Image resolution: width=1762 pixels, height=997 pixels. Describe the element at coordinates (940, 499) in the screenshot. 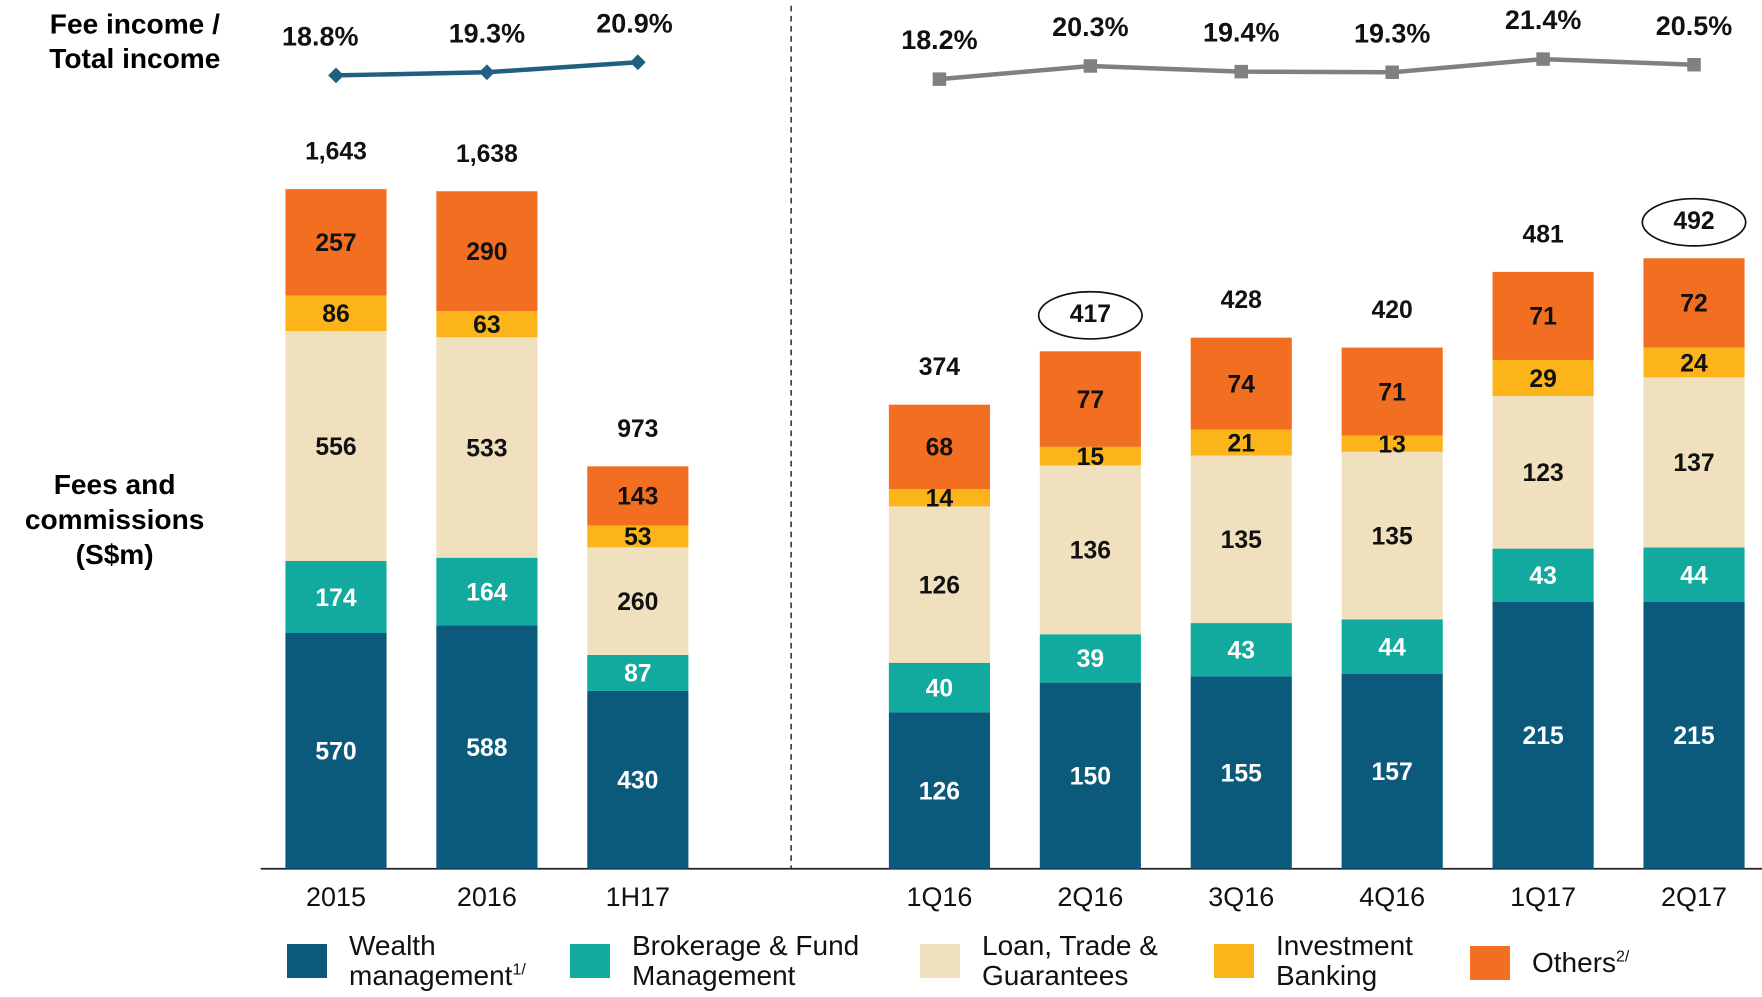

I see `segment-label: 14` at that location.